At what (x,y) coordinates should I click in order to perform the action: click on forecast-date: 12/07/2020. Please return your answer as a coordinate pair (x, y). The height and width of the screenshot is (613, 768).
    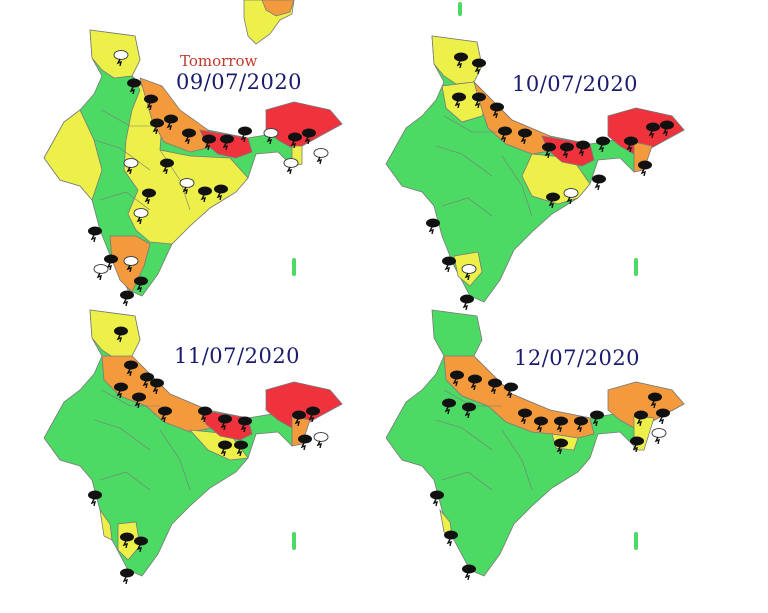
    Looking at the image, I should click on (577, 358).